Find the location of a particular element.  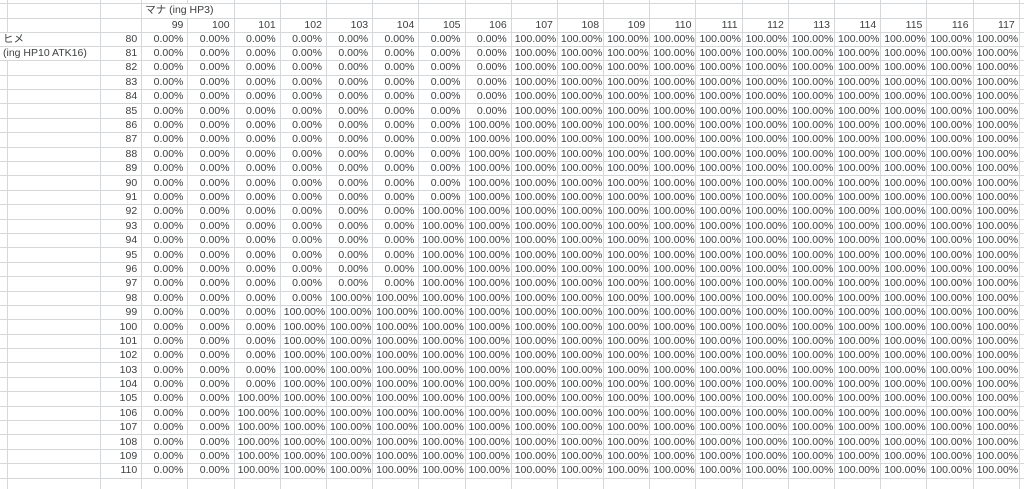

cell-94-107: 100.00% is located at coordinates (534, 241).